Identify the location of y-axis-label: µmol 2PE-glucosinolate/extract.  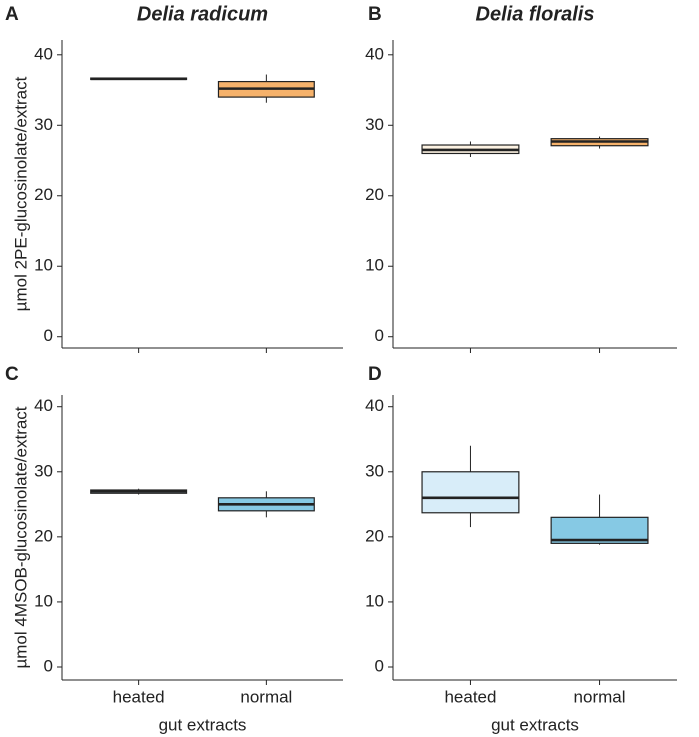
(20, 193).